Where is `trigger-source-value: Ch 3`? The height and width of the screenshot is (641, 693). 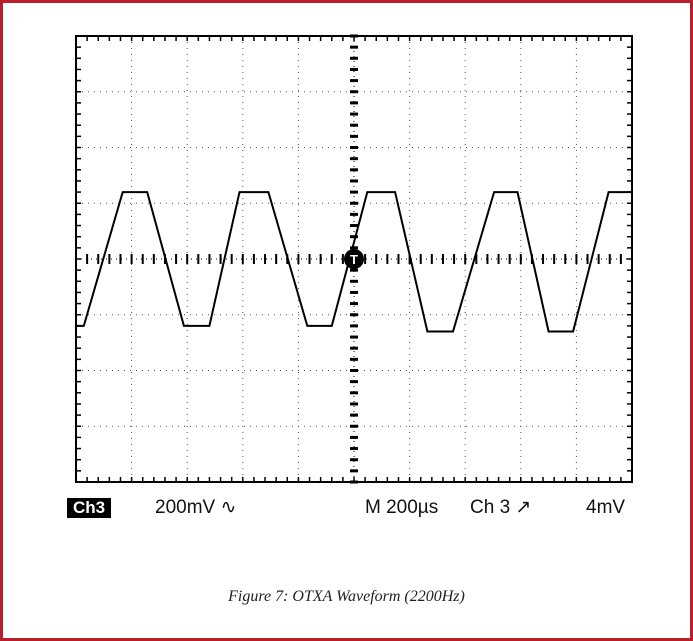
trigger-source-value: Ch 3 is located at coordinates (490, 507).